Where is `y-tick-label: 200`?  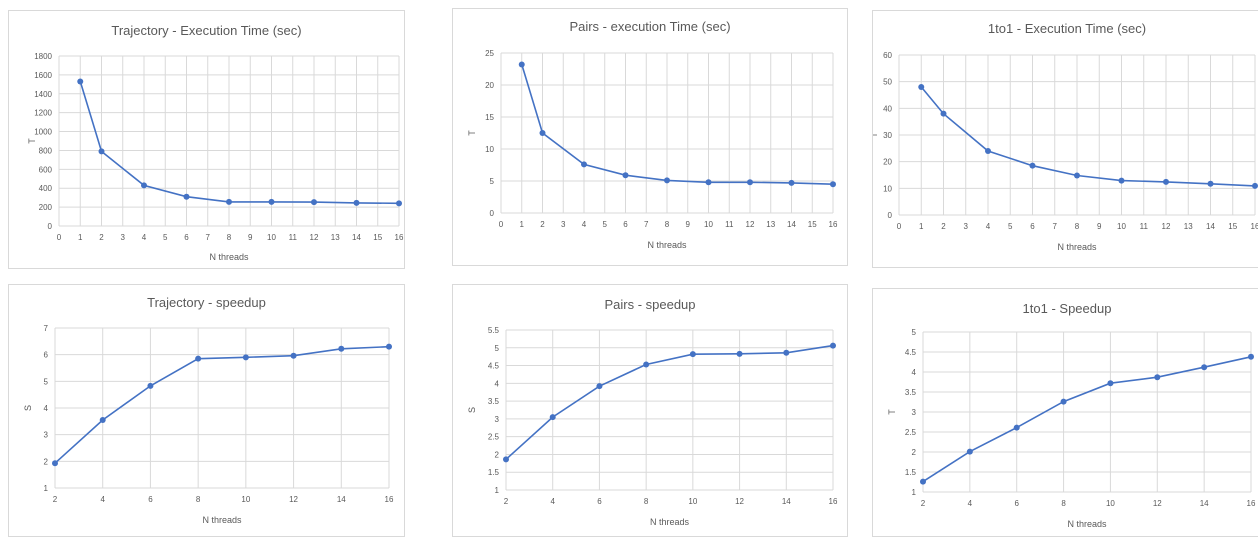
y-tick-label: 200 is located at coordinates (46, 207).